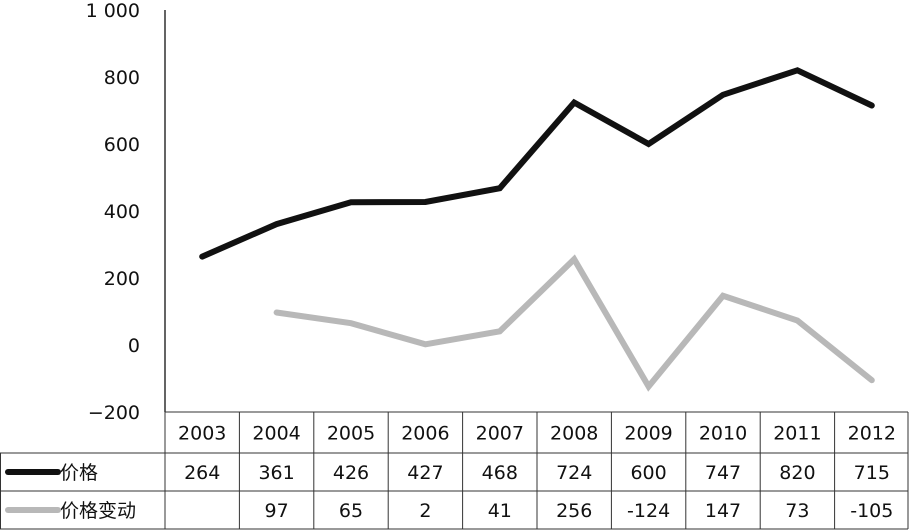 Image resolution: width=909 pixels, height=531 pixels. Describe the element at coordinates (276, 473) in the screenshot. I see `data-label: 361` at that location.